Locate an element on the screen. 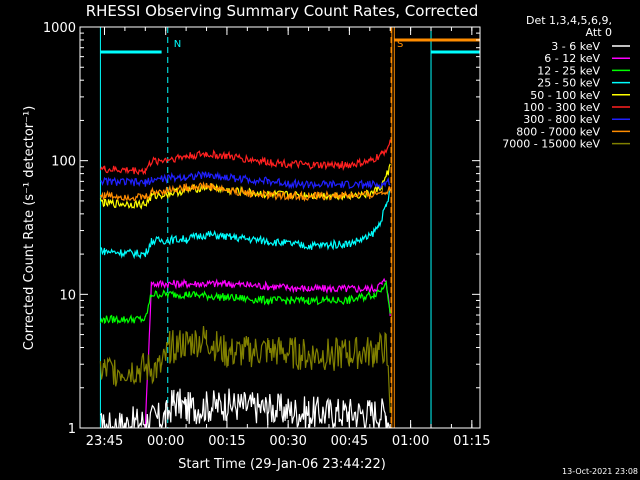 The height and width of the screenshot is (480, 640). y-tick-label-2: 100 is located at coordinates (63, 162).